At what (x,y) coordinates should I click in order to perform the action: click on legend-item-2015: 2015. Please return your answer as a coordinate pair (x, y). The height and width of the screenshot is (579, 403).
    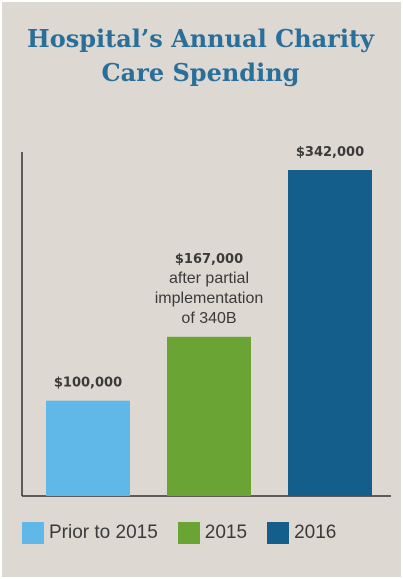
    Looking at the image, I should click on (212, 533).